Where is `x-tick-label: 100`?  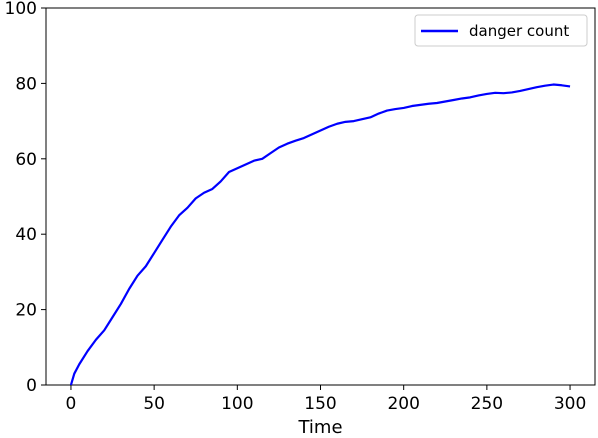
x-tick-label: 100 is located at coordinates (237, 404).